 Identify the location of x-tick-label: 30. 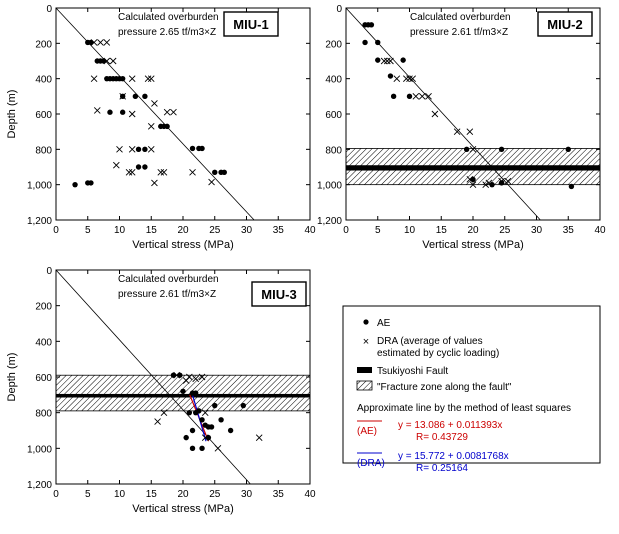
(247, 494).